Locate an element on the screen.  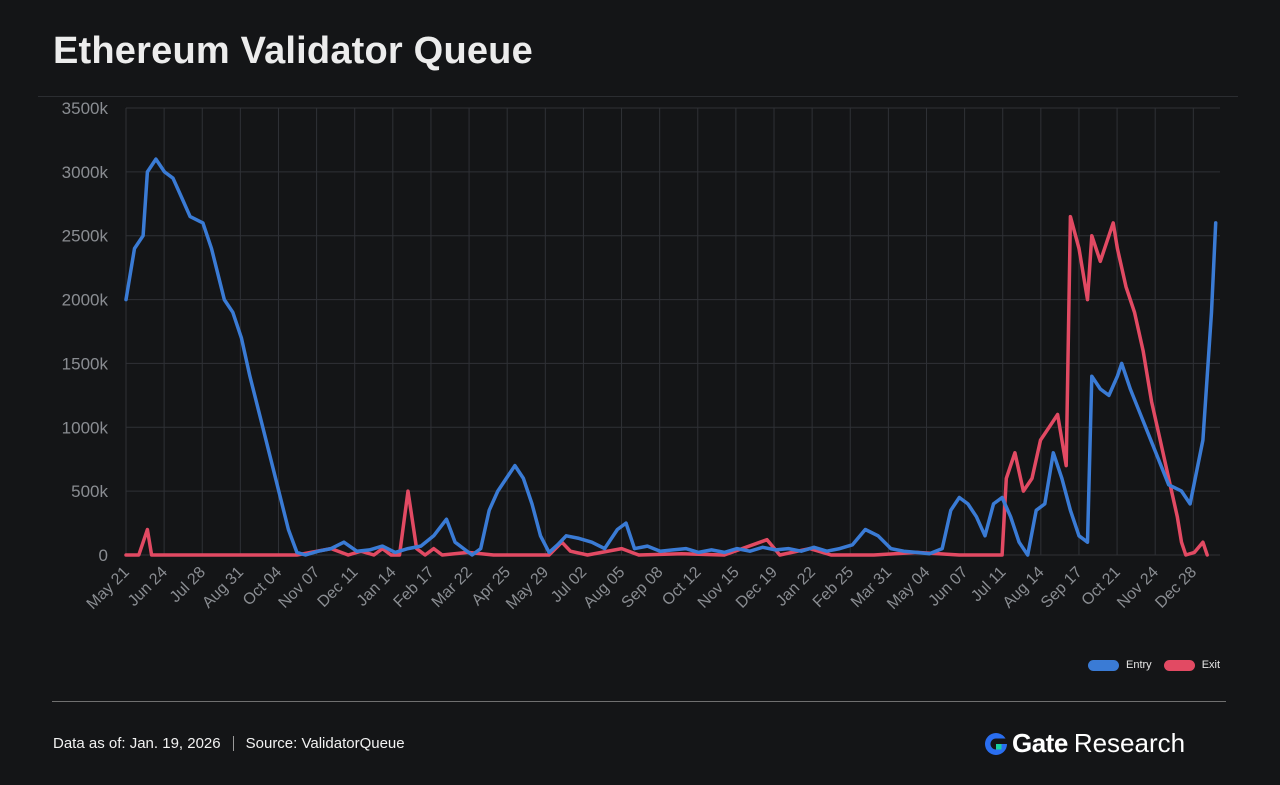
brand-logo-block: Gate Research is located at coordinates (1084, 743).